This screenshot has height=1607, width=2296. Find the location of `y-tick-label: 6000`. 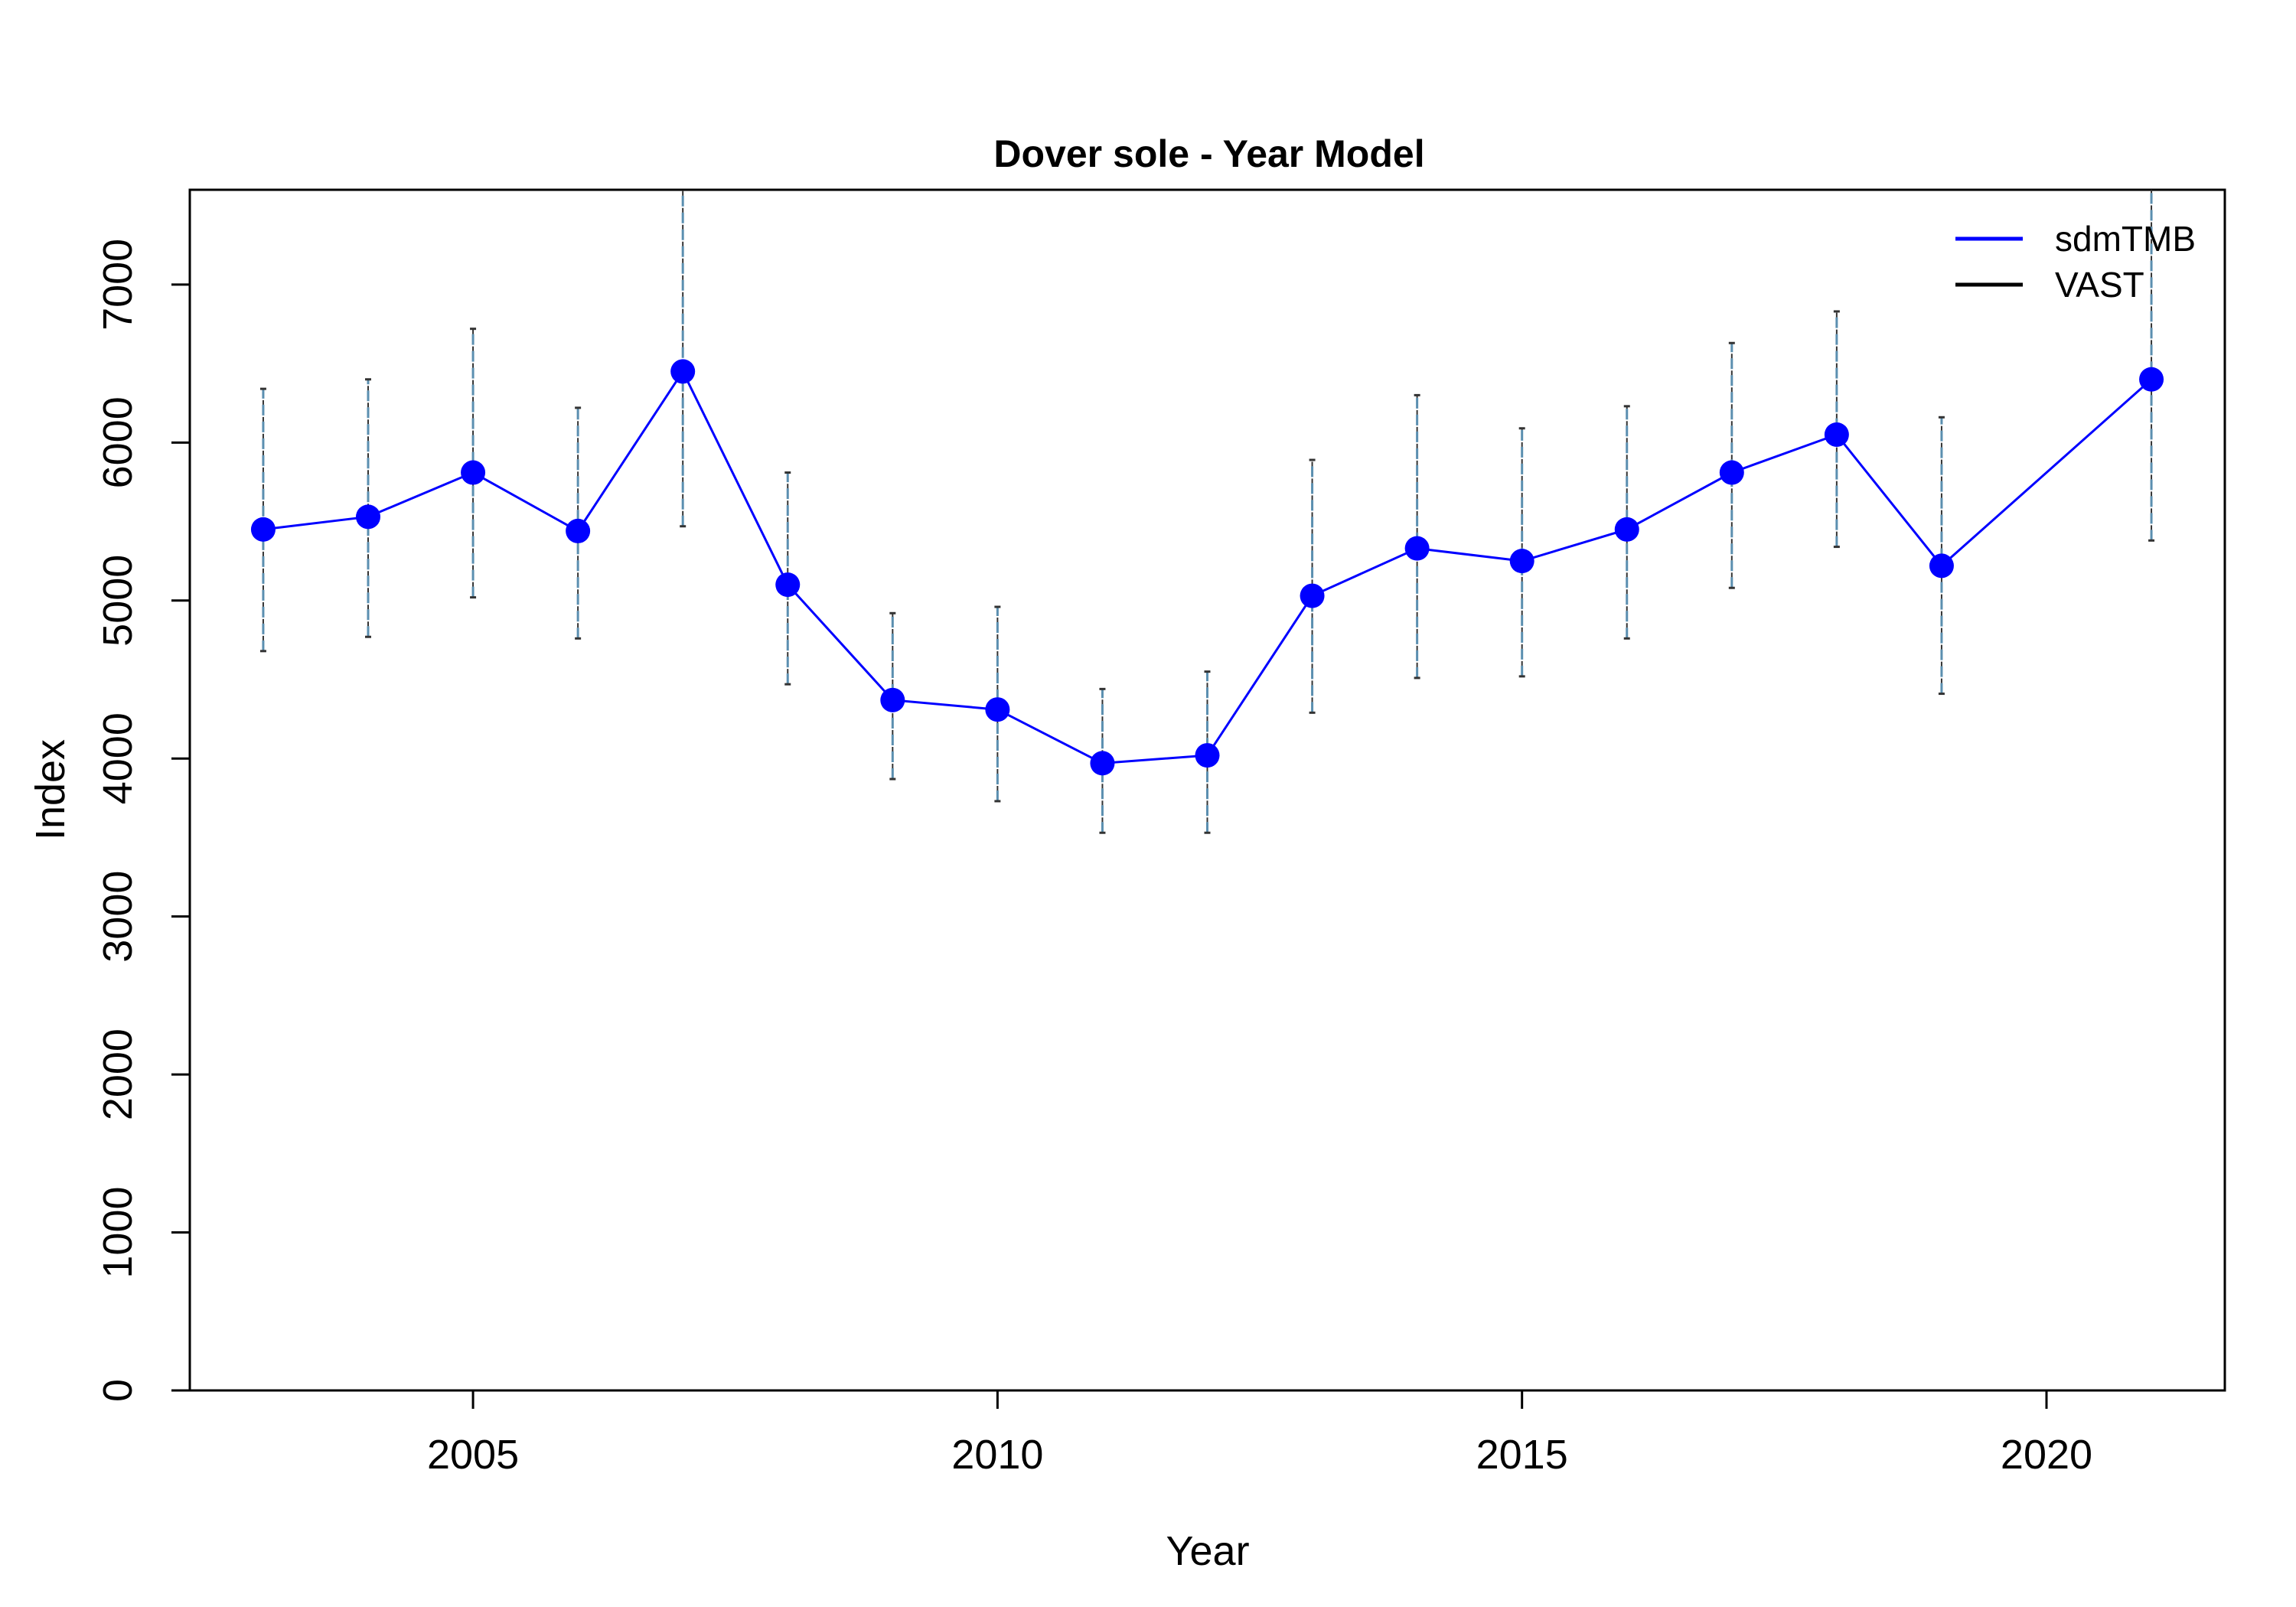

y-tick-label: 6000 is located at coordinates (118, 442).